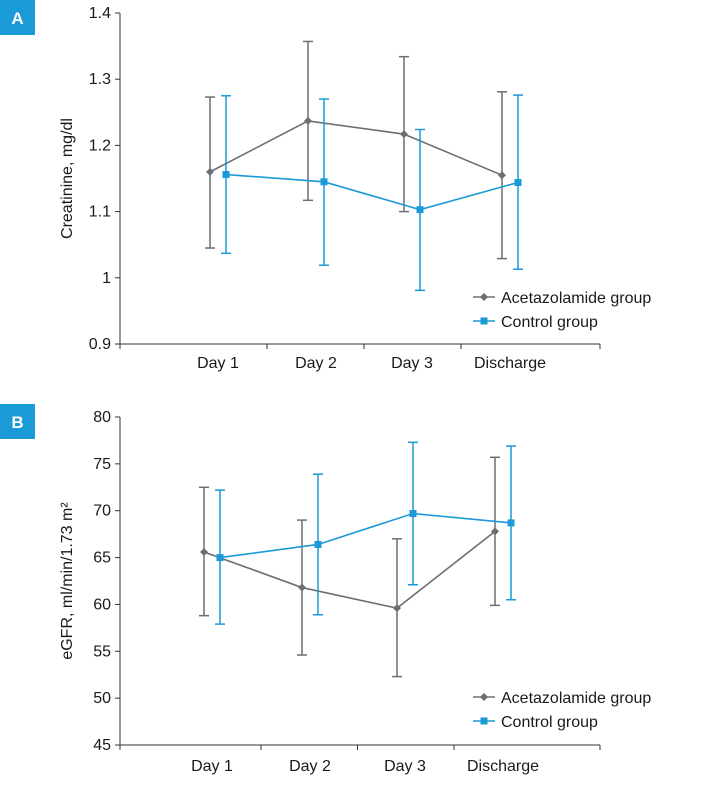 This screenshot has width=705, height=808. I want to click on y-tick-label: 70, so click(102, 511).